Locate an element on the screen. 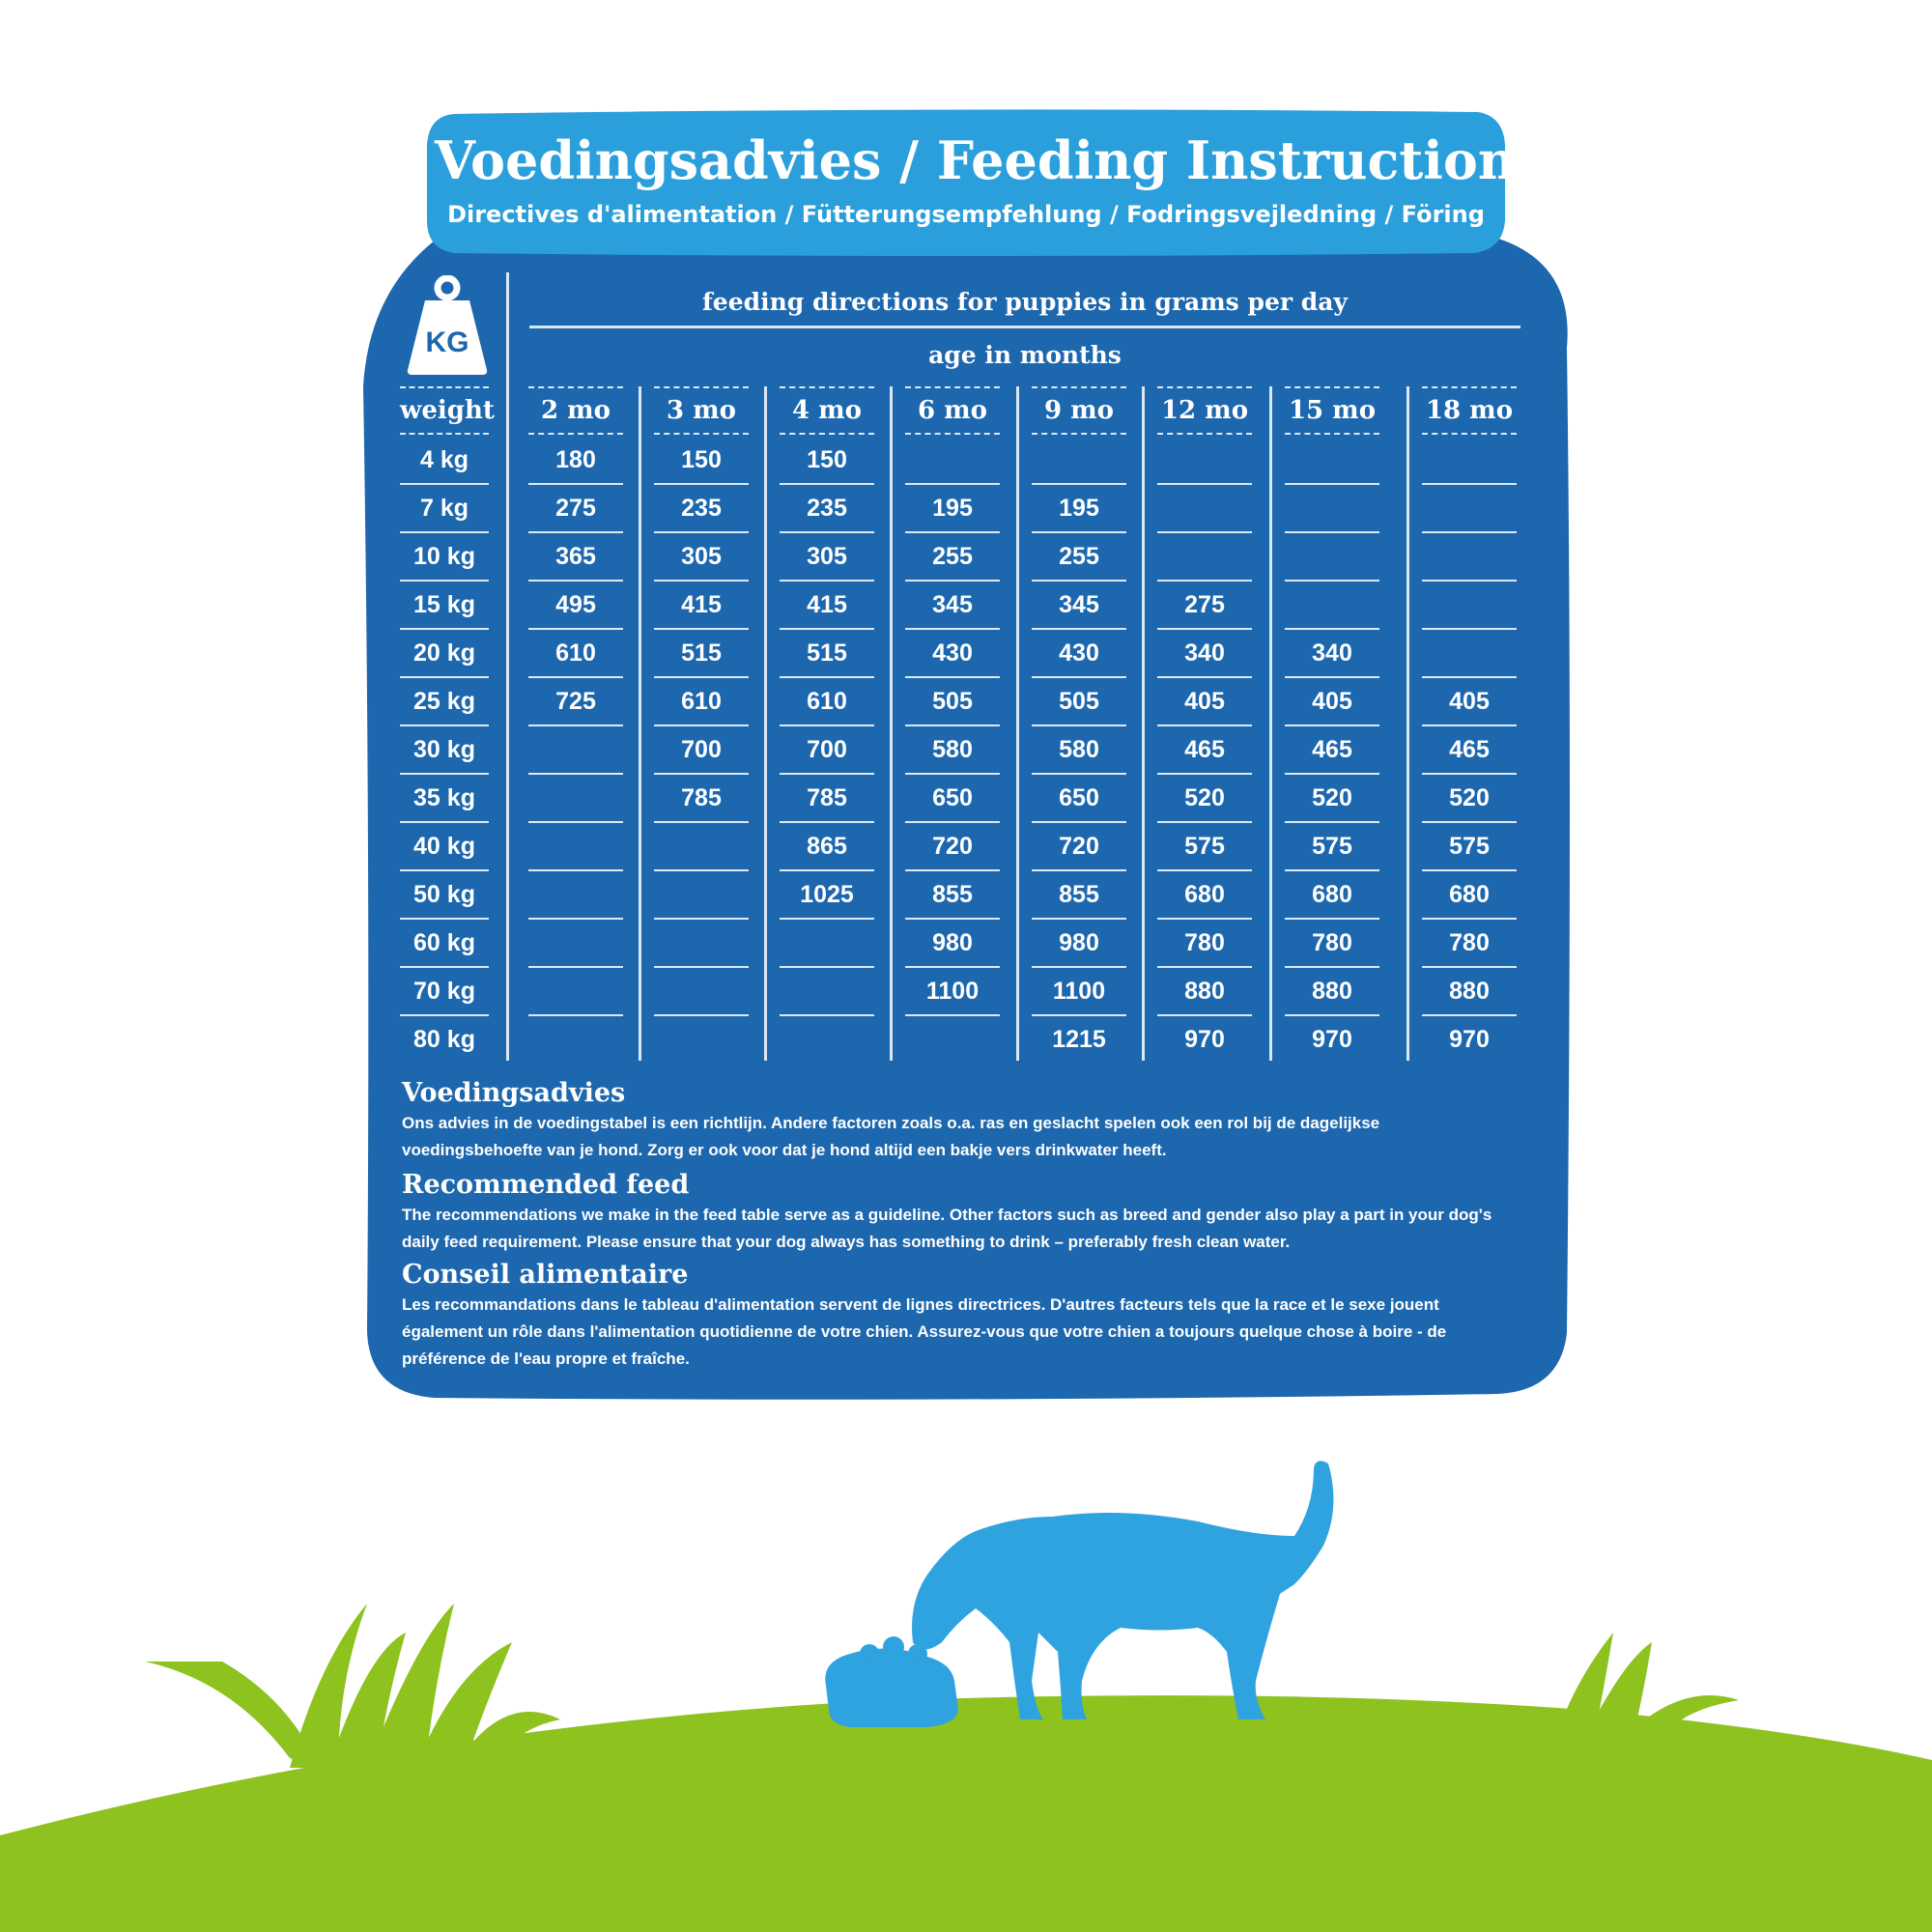 The width and height of the screenshot is (1932, 1932). feed-amount-cell: 345 is located at coordinates (952, 606).